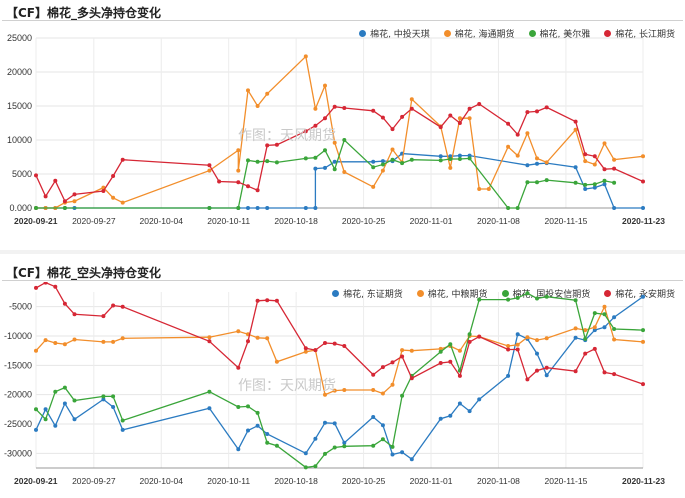  I want to click on legend-item: 棉花, 东证期货, so click(367, 293).